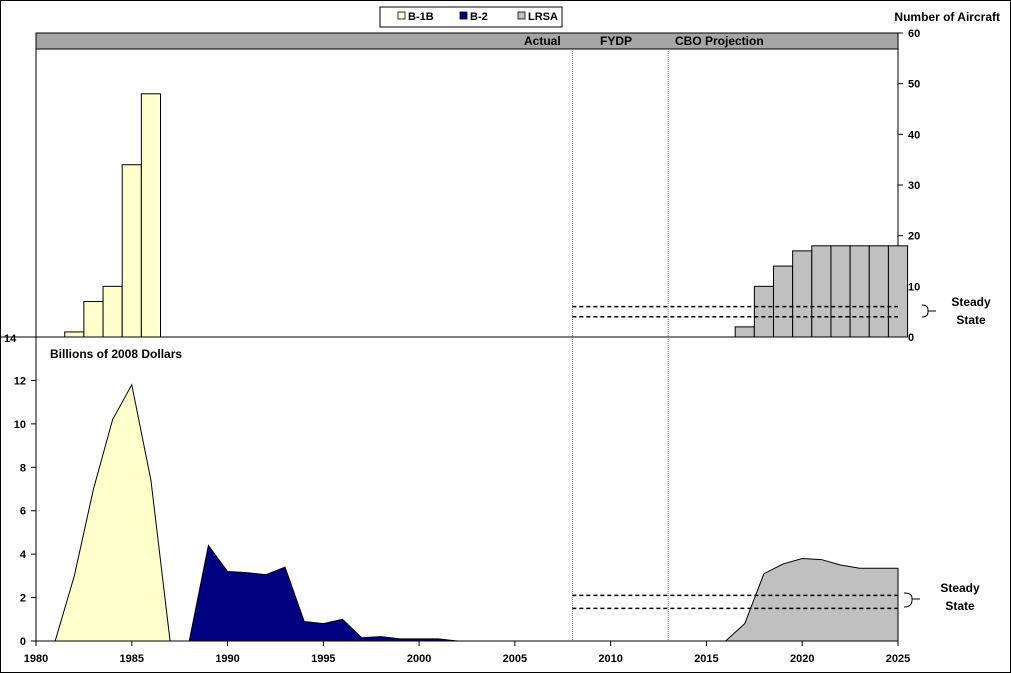 The width and height of the screenshot is (1011, 673). I want to click on top-y-tick-label-40: 40, so click(914, 135).